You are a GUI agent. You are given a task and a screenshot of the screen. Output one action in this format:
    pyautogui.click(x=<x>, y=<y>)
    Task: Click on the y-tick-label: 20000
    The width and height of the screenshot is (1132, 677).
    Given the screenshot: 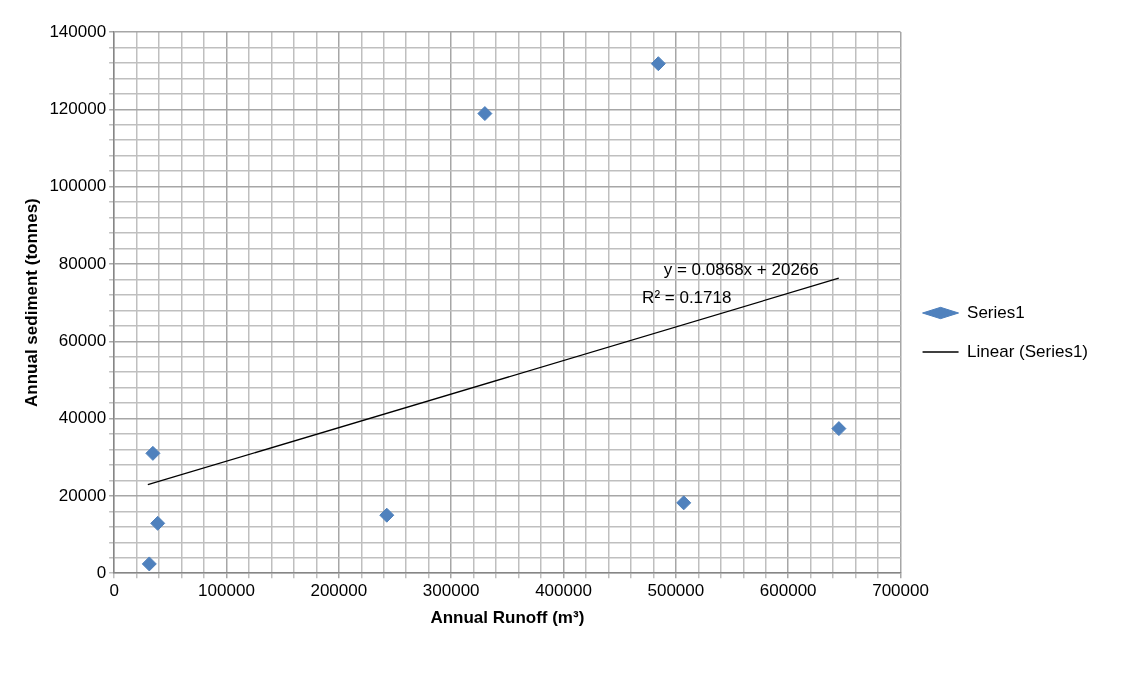 What is the action you would take?
    pyautogui.click(x=82, y=495)
    